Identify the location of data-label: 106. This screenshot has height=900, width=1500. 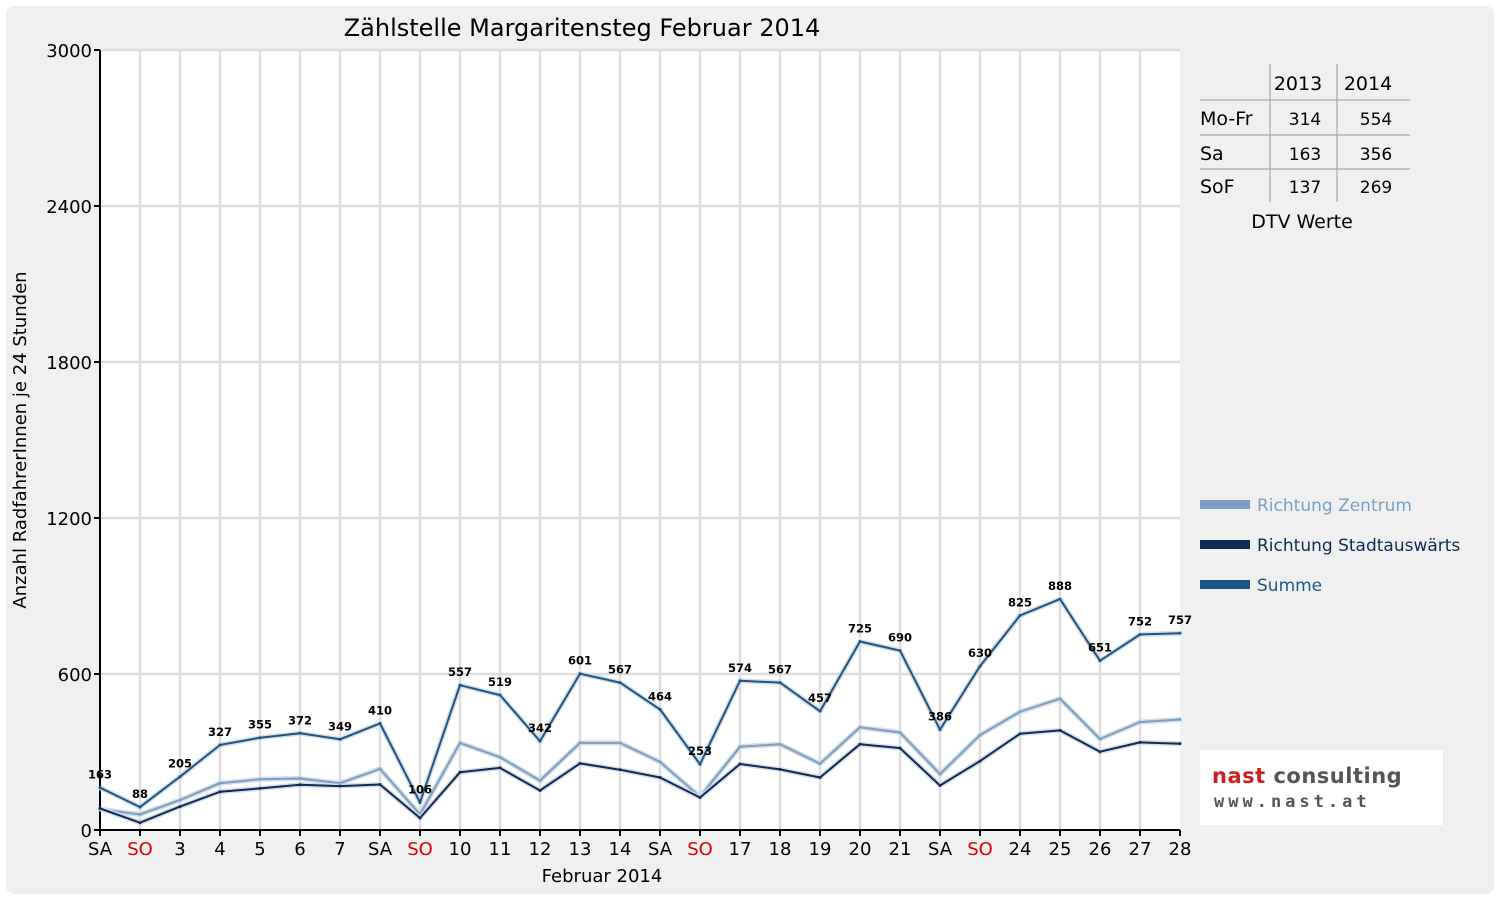
(420, 789).